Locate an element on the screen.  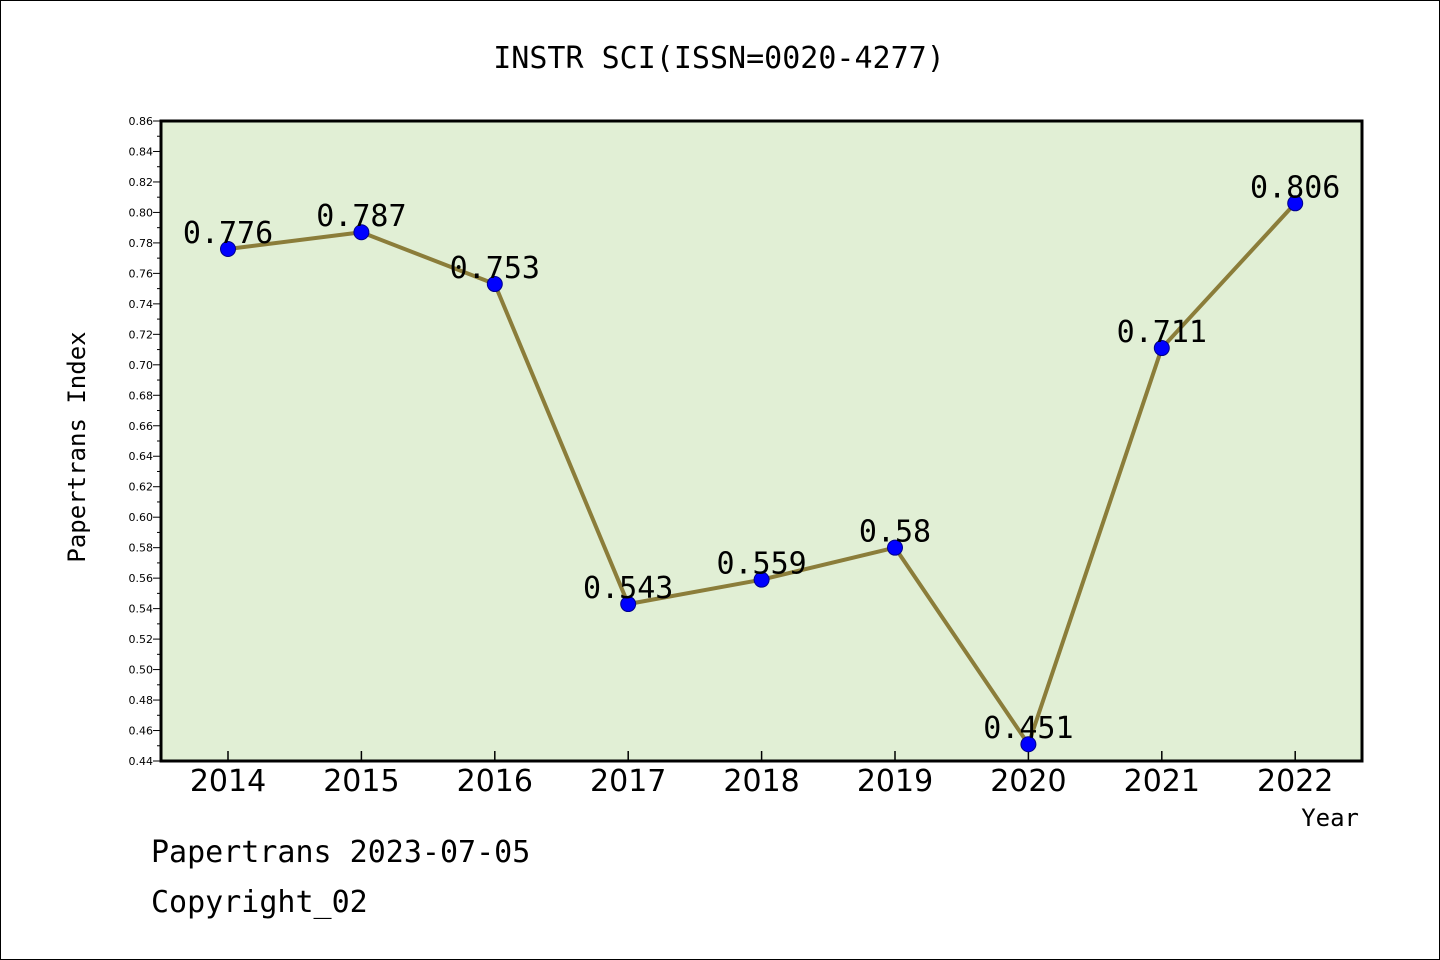
y-tick-label: 0.68 is located at coordinates (141, 395).